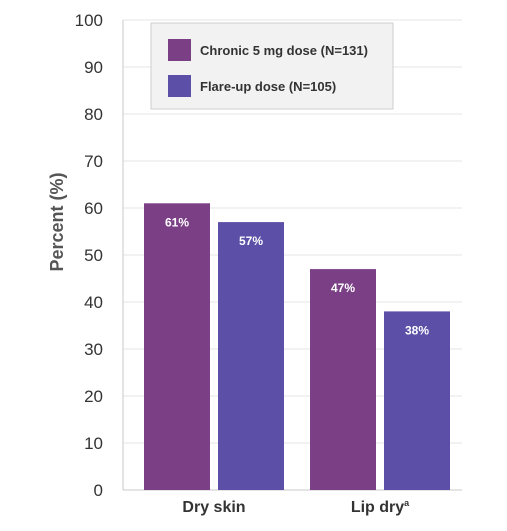 The image size is (507, 531). What do you see at coordinates (57, 221) in the screenshot?
I see `y-axis-label: Percent (%)` at bounding box center [57, 221].